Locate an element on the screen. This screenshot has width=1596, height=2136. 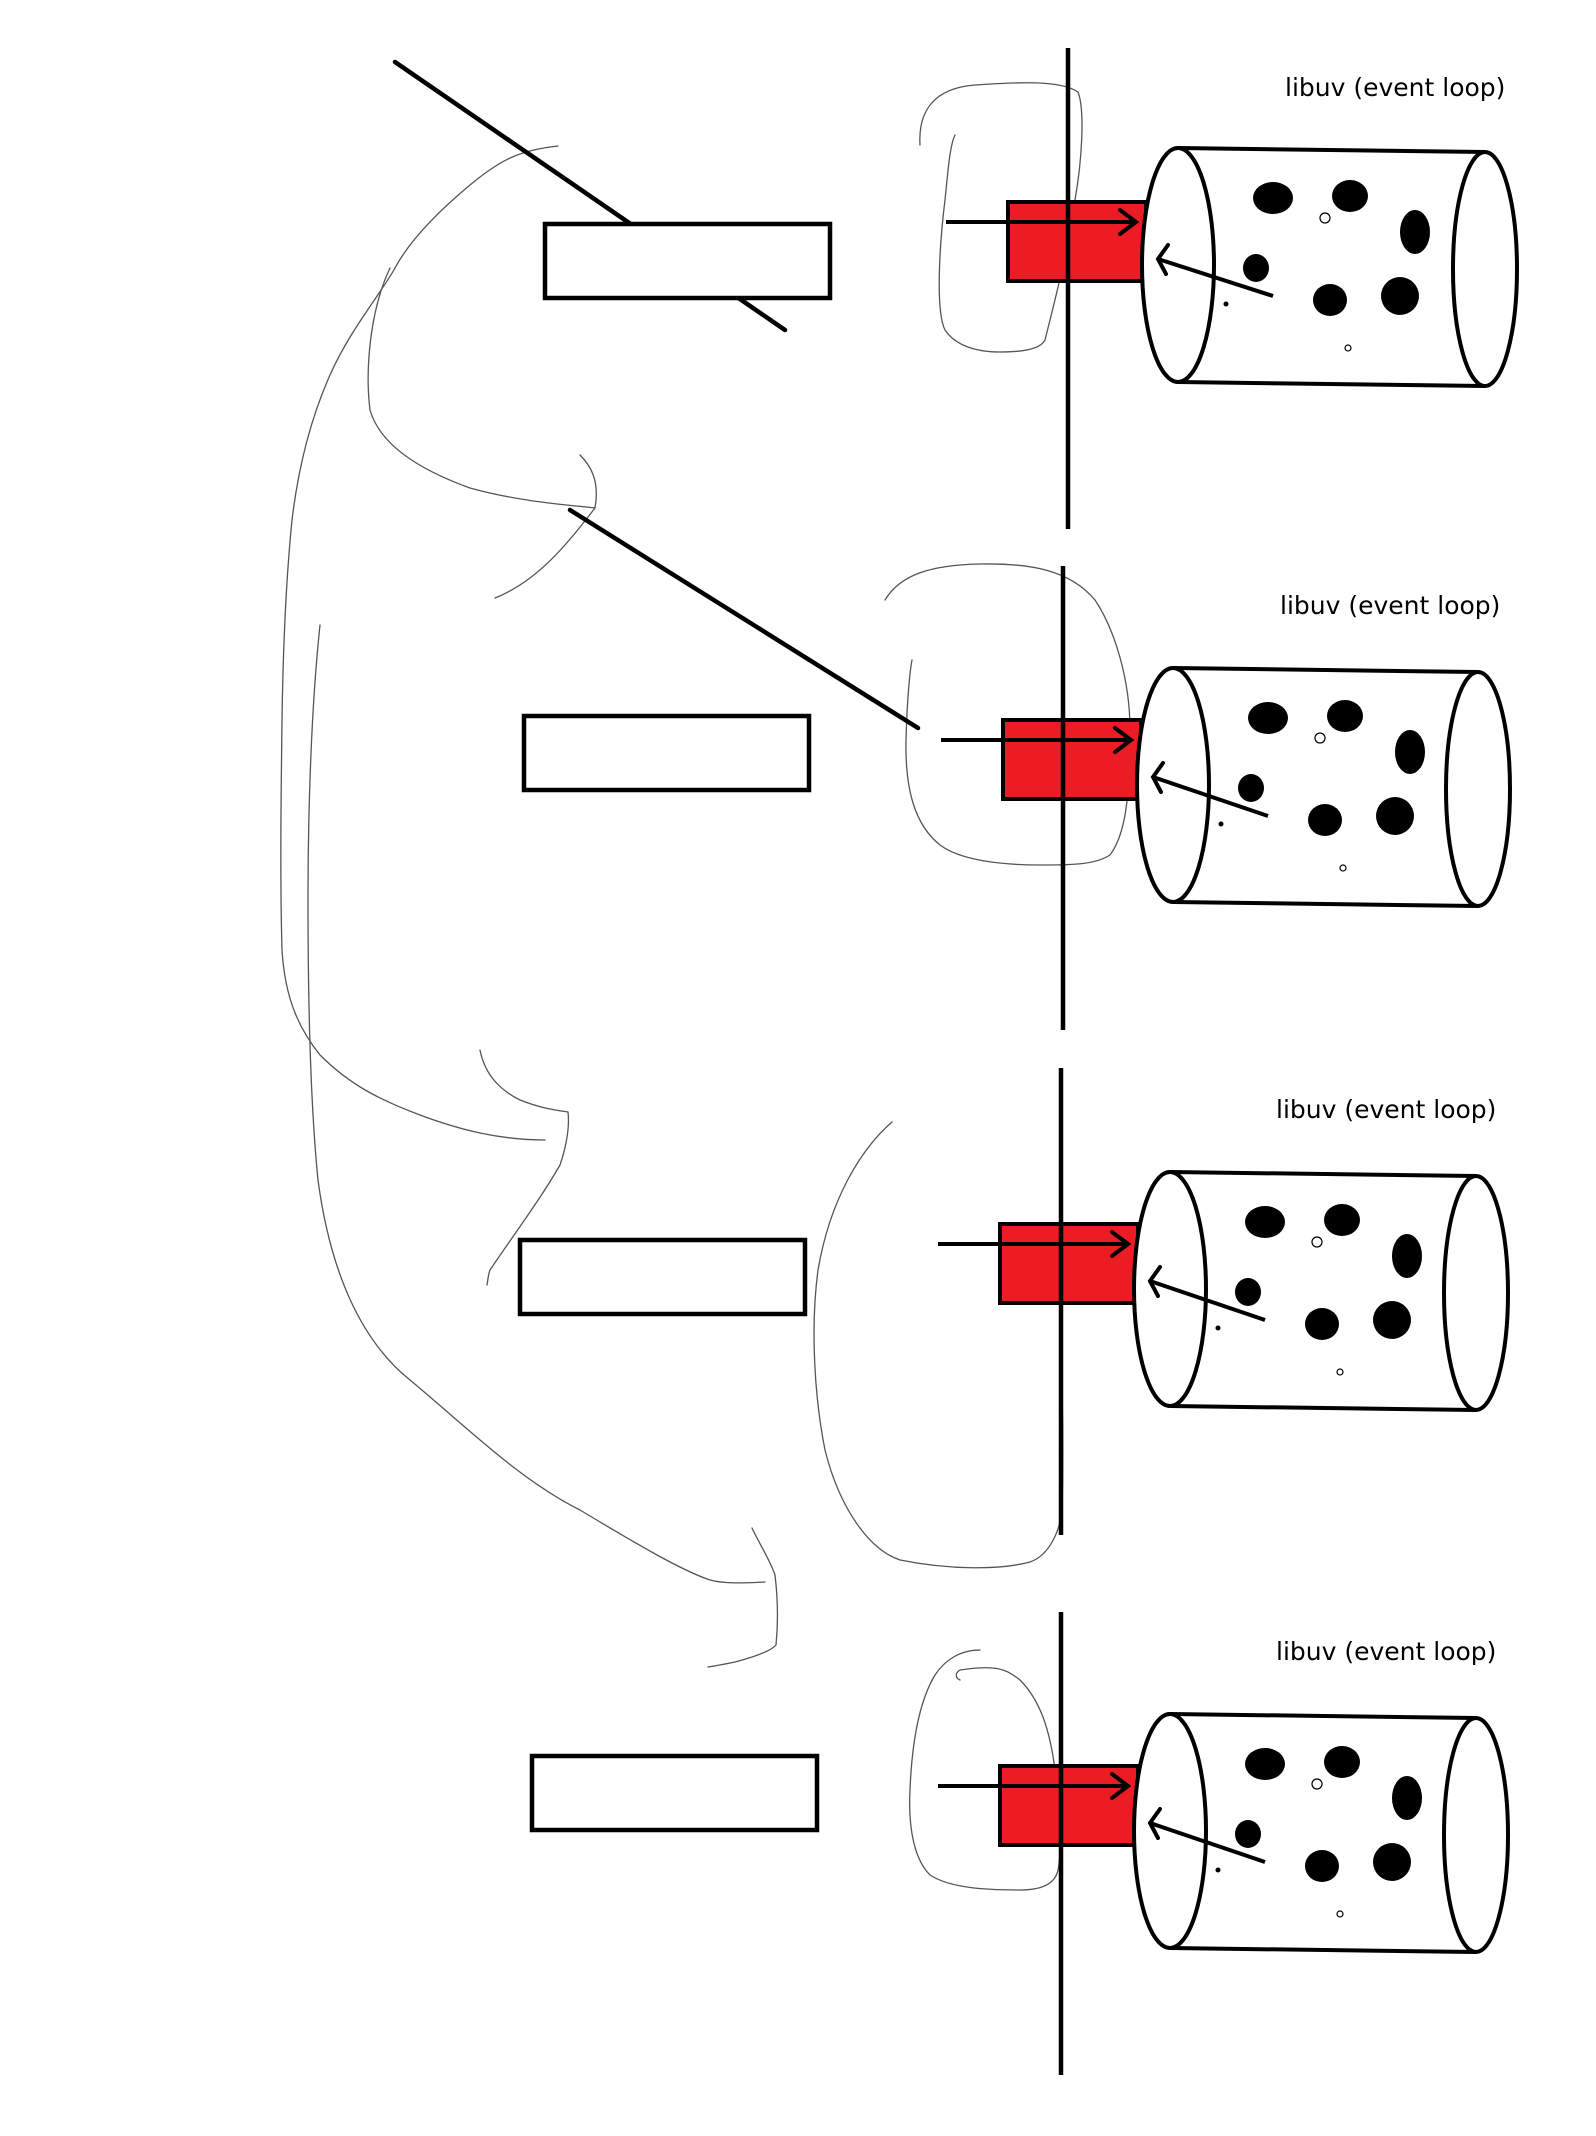
scribble-bottom-tail is located at coordinates (743, 1597).